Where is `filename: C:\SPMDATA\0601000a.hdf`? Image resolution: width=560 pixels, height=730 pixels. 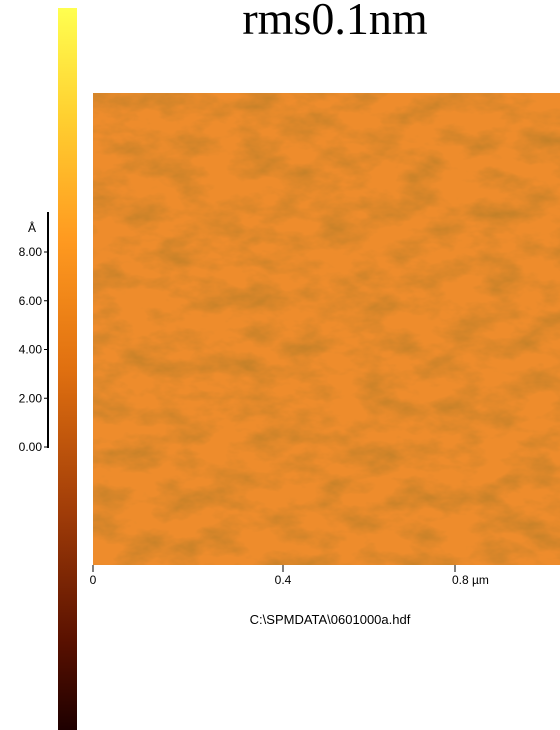 filename: C:\SPMDATA\0601000a.hdf is located at coordinates (330, 619).